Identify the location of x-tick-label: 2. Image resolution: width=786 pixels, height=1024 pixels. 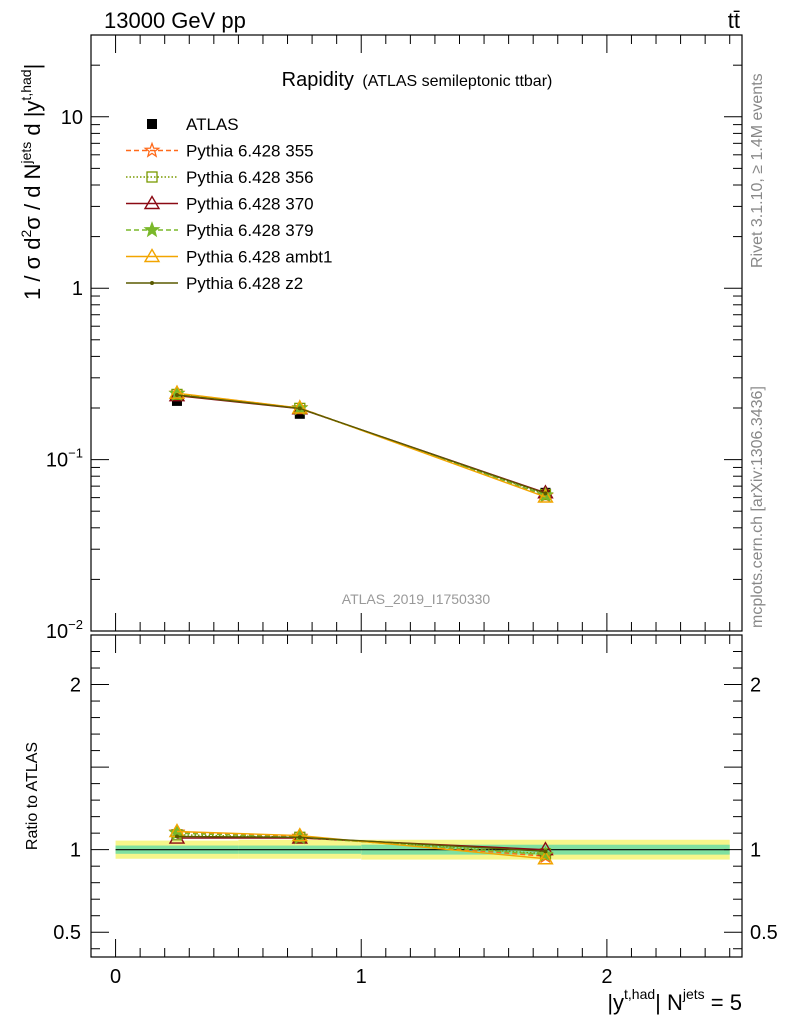
(606, 977).